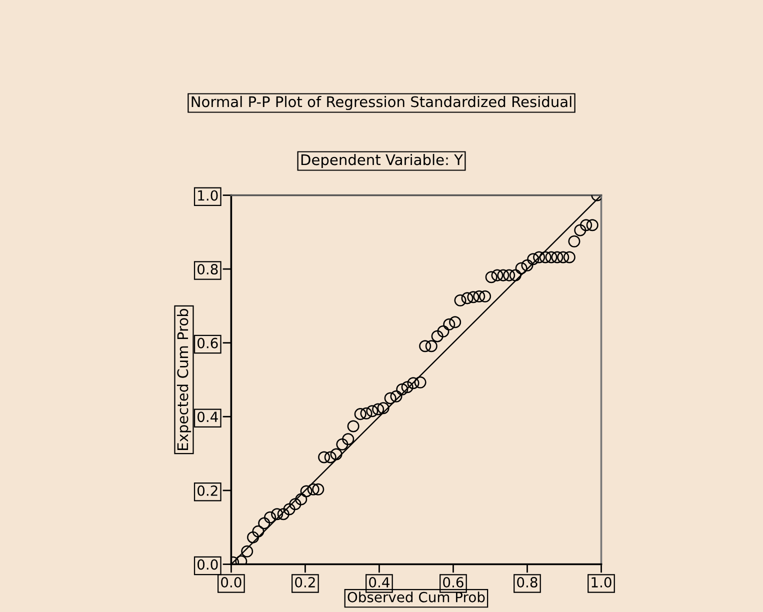  Describe the element at coordinates (453, 582) in the screenshot. I see `x-tick-label: 0.6` at that location.